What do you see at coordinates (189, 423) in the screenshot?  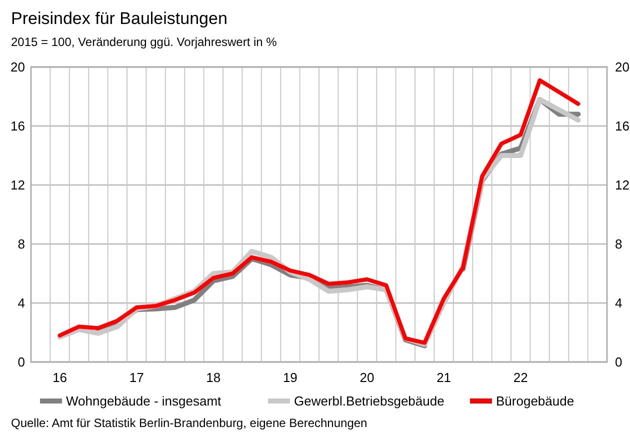 I see `source-note: Quelle: Amt für Statistik Berlin-Brandenburg, eigene Berechnungen` at bounding box center [189, 423].